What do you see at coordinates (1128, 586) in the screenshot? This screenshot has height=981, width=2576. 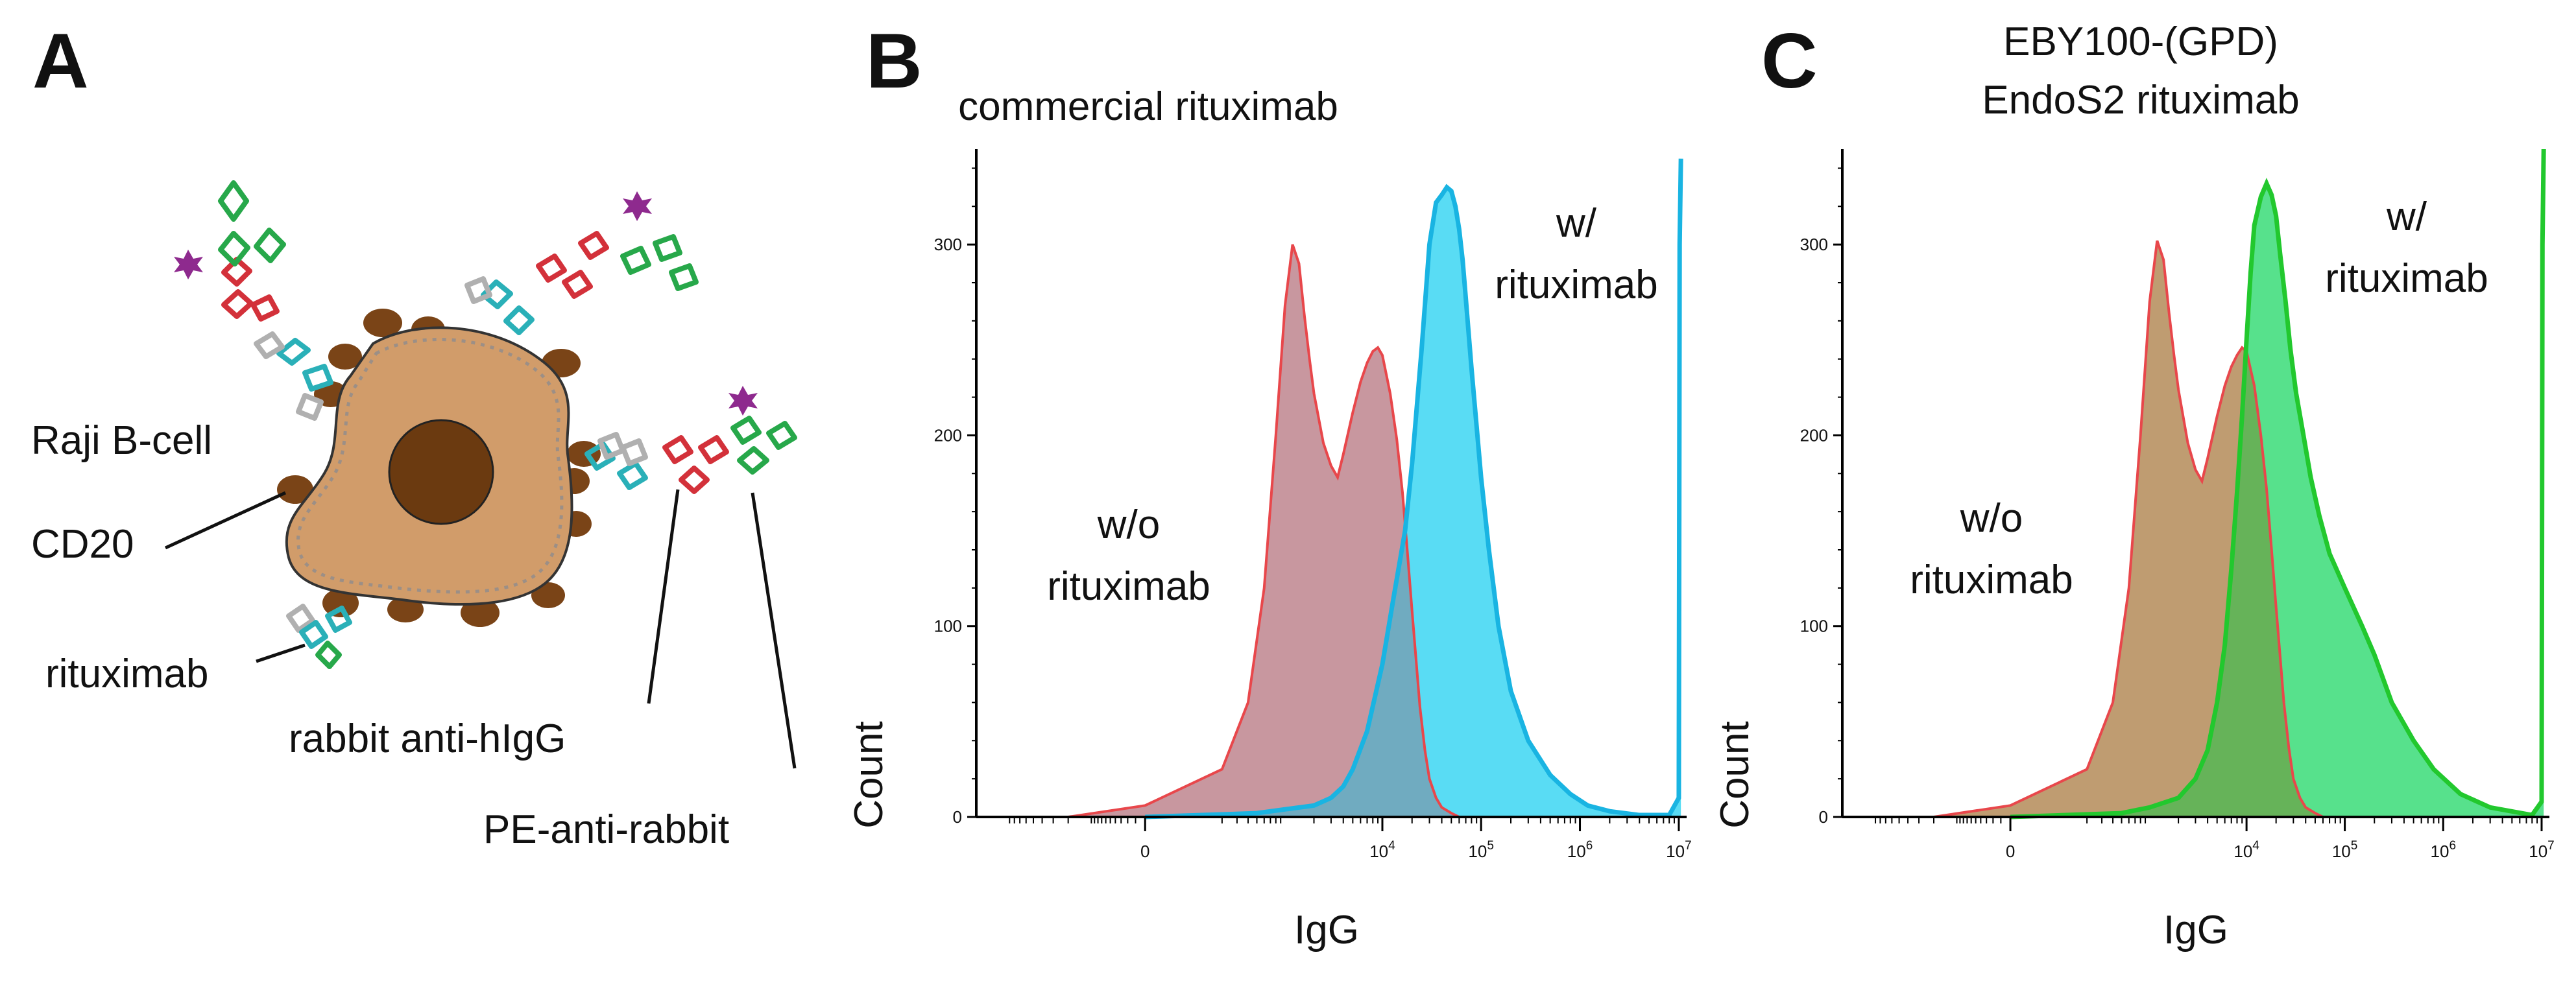 I see `panel-b-series-label-wo-line2: rituximab` at bounding box center [1128, 586].